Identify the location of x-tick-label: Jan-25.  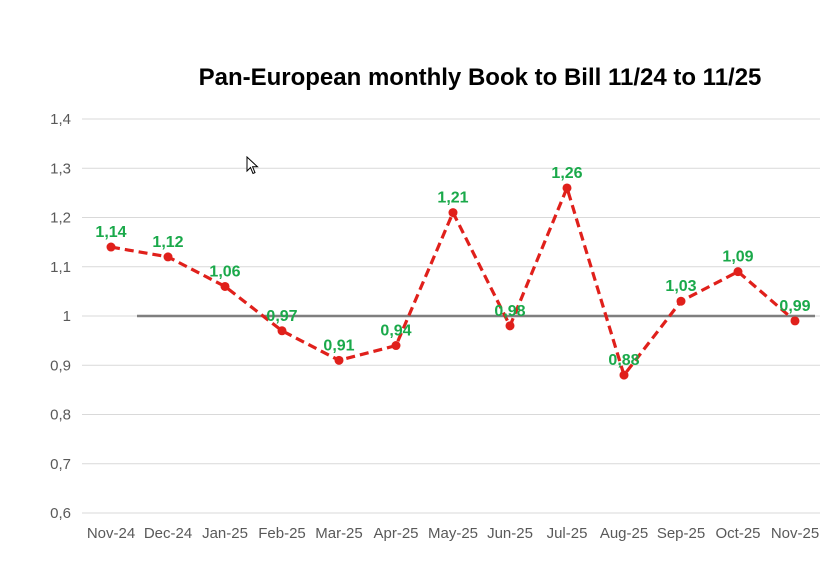
(225, 533).